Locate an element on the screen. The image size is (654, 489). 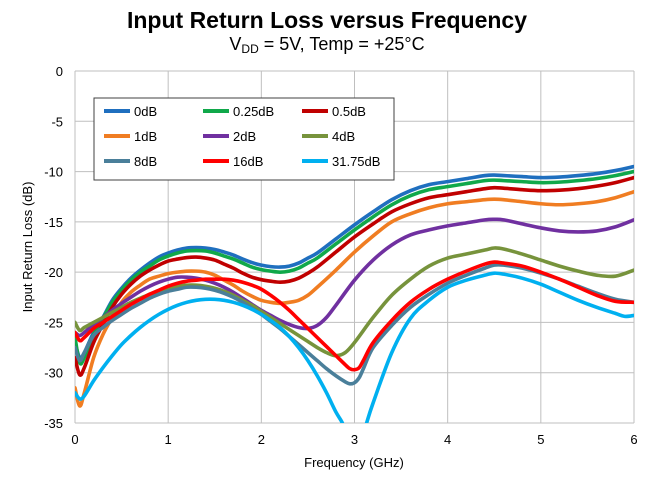
x-tick-label: 2 is located at coordinates (261, 439).